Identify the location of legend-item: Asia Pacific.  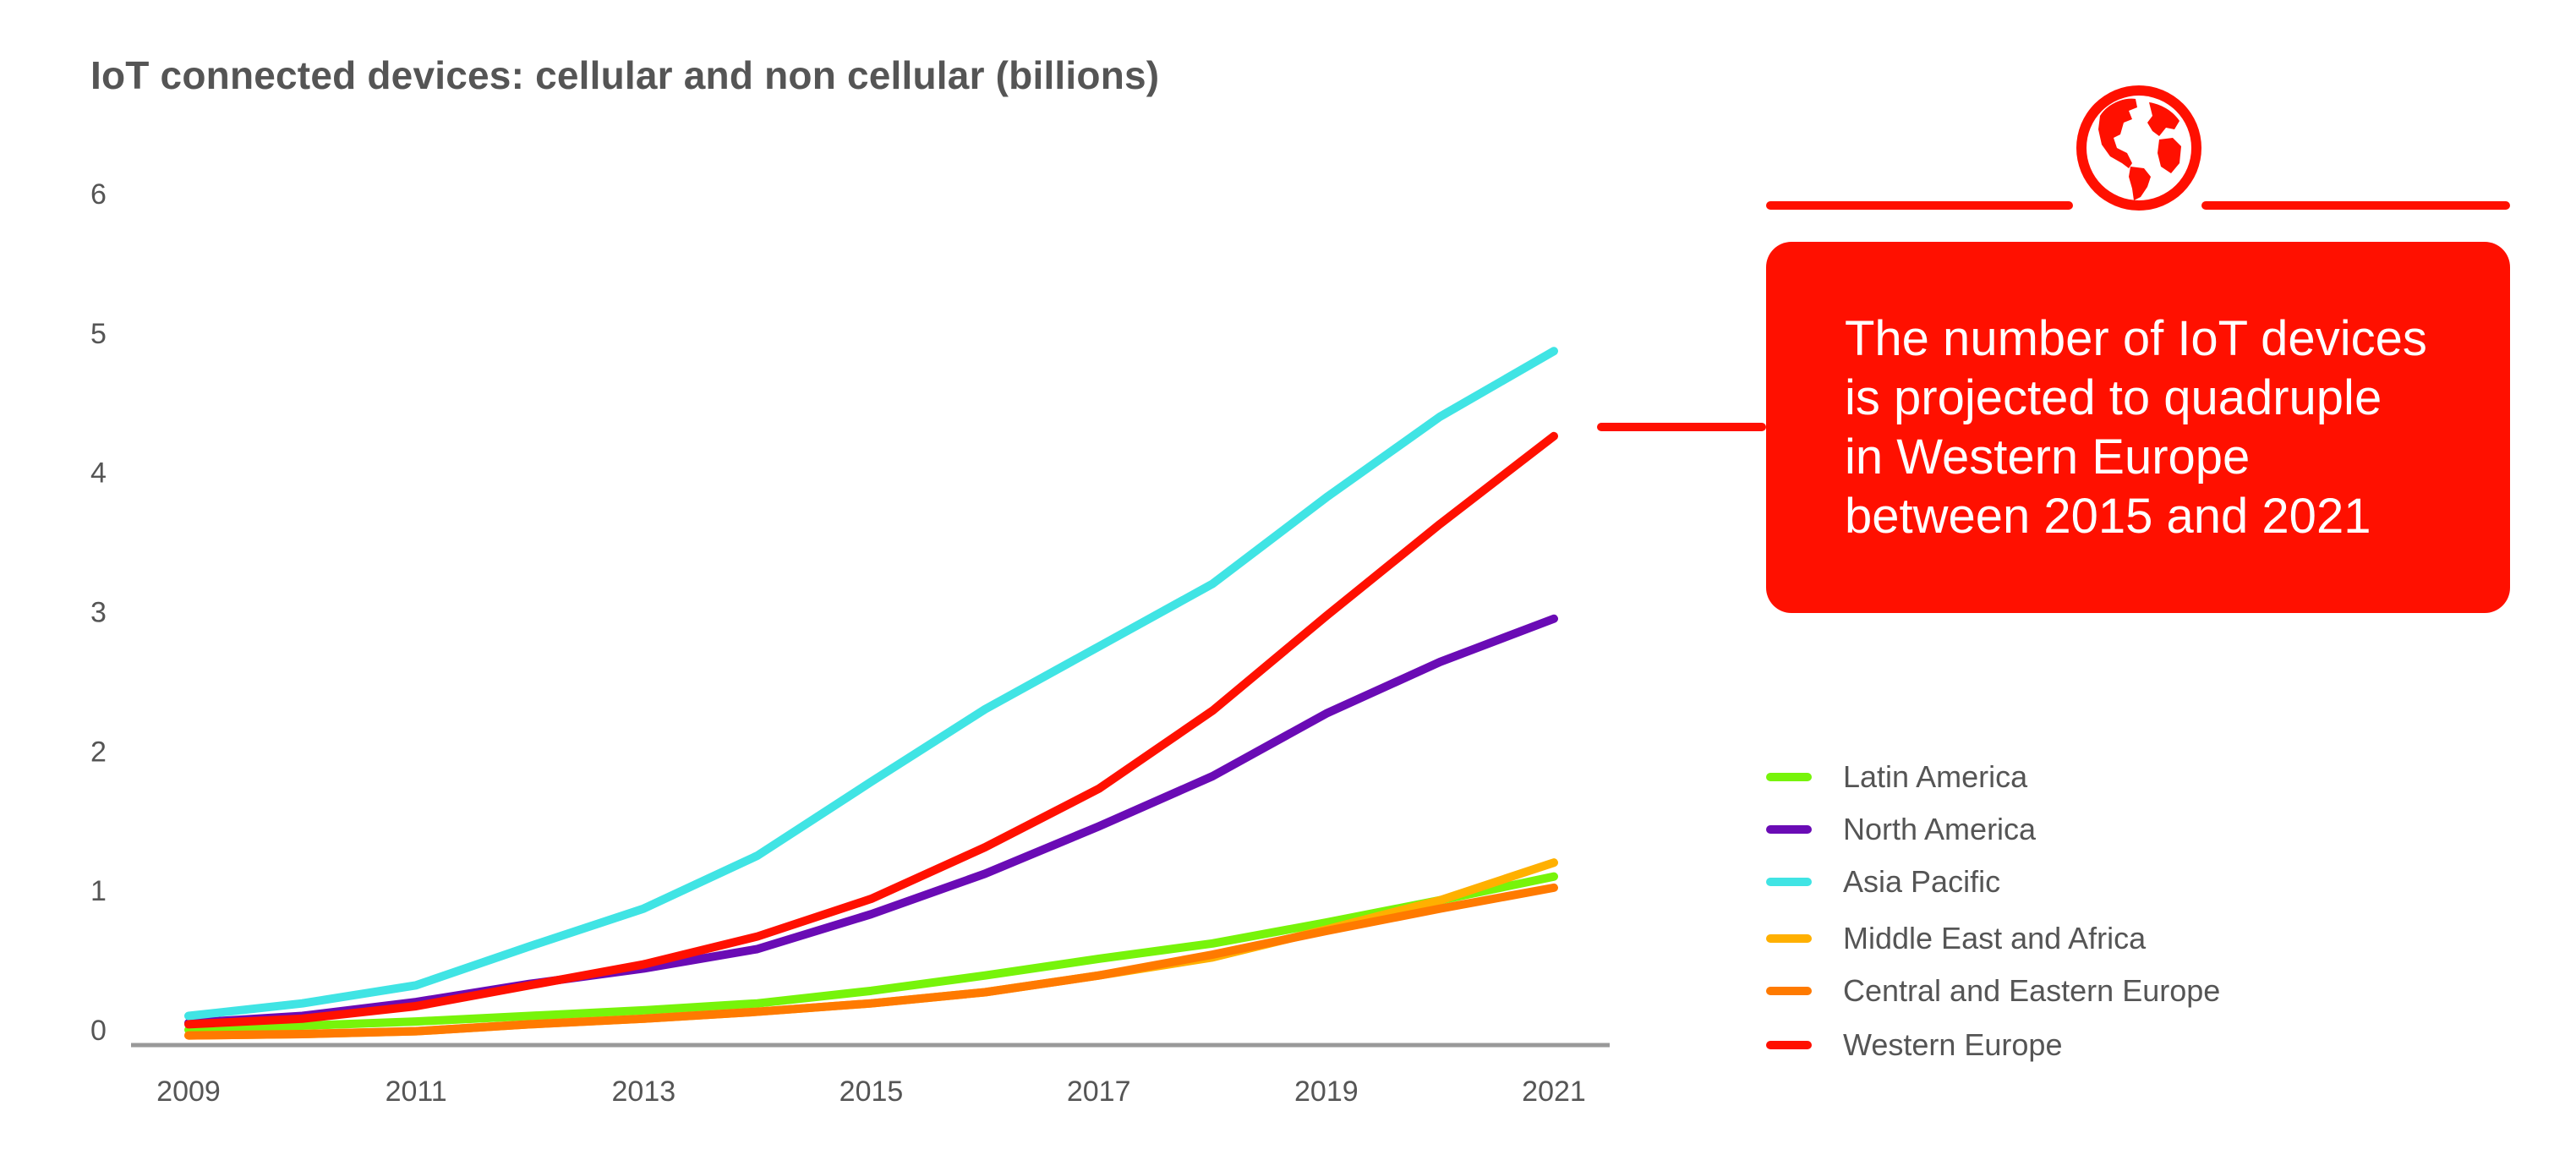
(1883, 882).